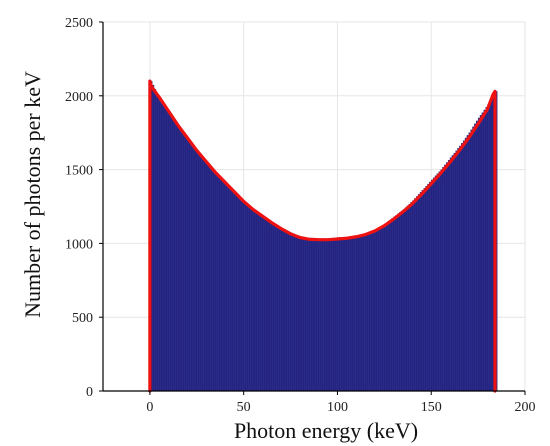 This screenshot has width=550, height=446. What do you see at coordinates (79, 23) in the screenshot?
I see `y-tick-label: 2500` at bounding box center [79, 23].